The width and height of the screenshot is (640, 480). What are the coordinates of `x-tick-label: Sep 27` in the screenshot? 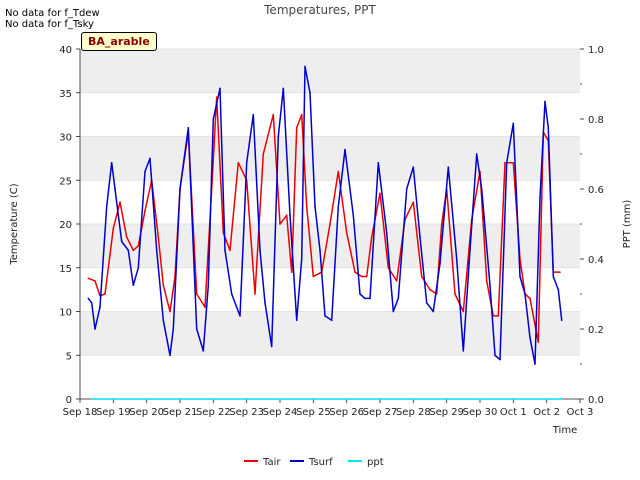 It's located at (380, 412).